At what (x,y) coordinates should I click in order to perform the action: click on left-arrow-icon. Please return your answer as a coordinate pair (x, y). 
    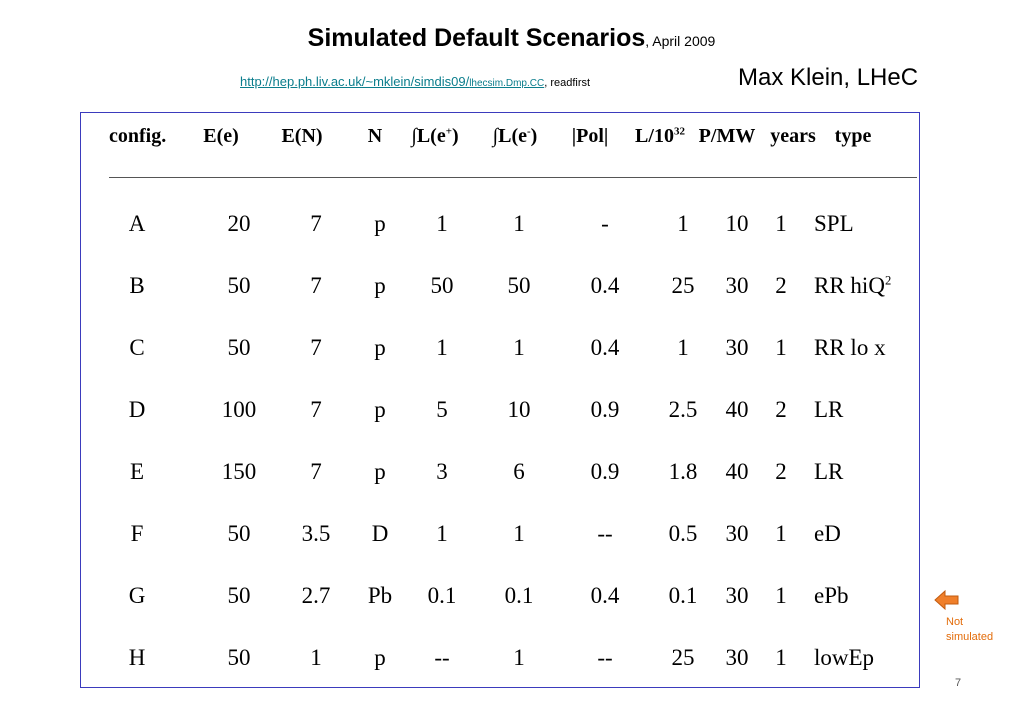
    Looking at the image, I should click on (947, 600).